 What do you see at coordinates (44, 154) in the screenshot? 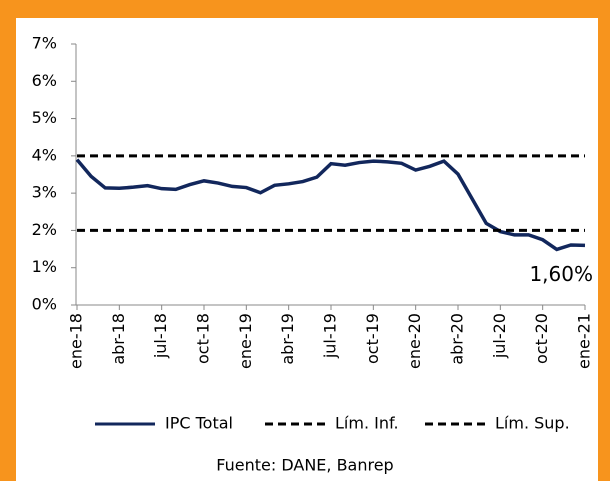
I see `y-tick-label: 4%` at bounding box center [44, 154].